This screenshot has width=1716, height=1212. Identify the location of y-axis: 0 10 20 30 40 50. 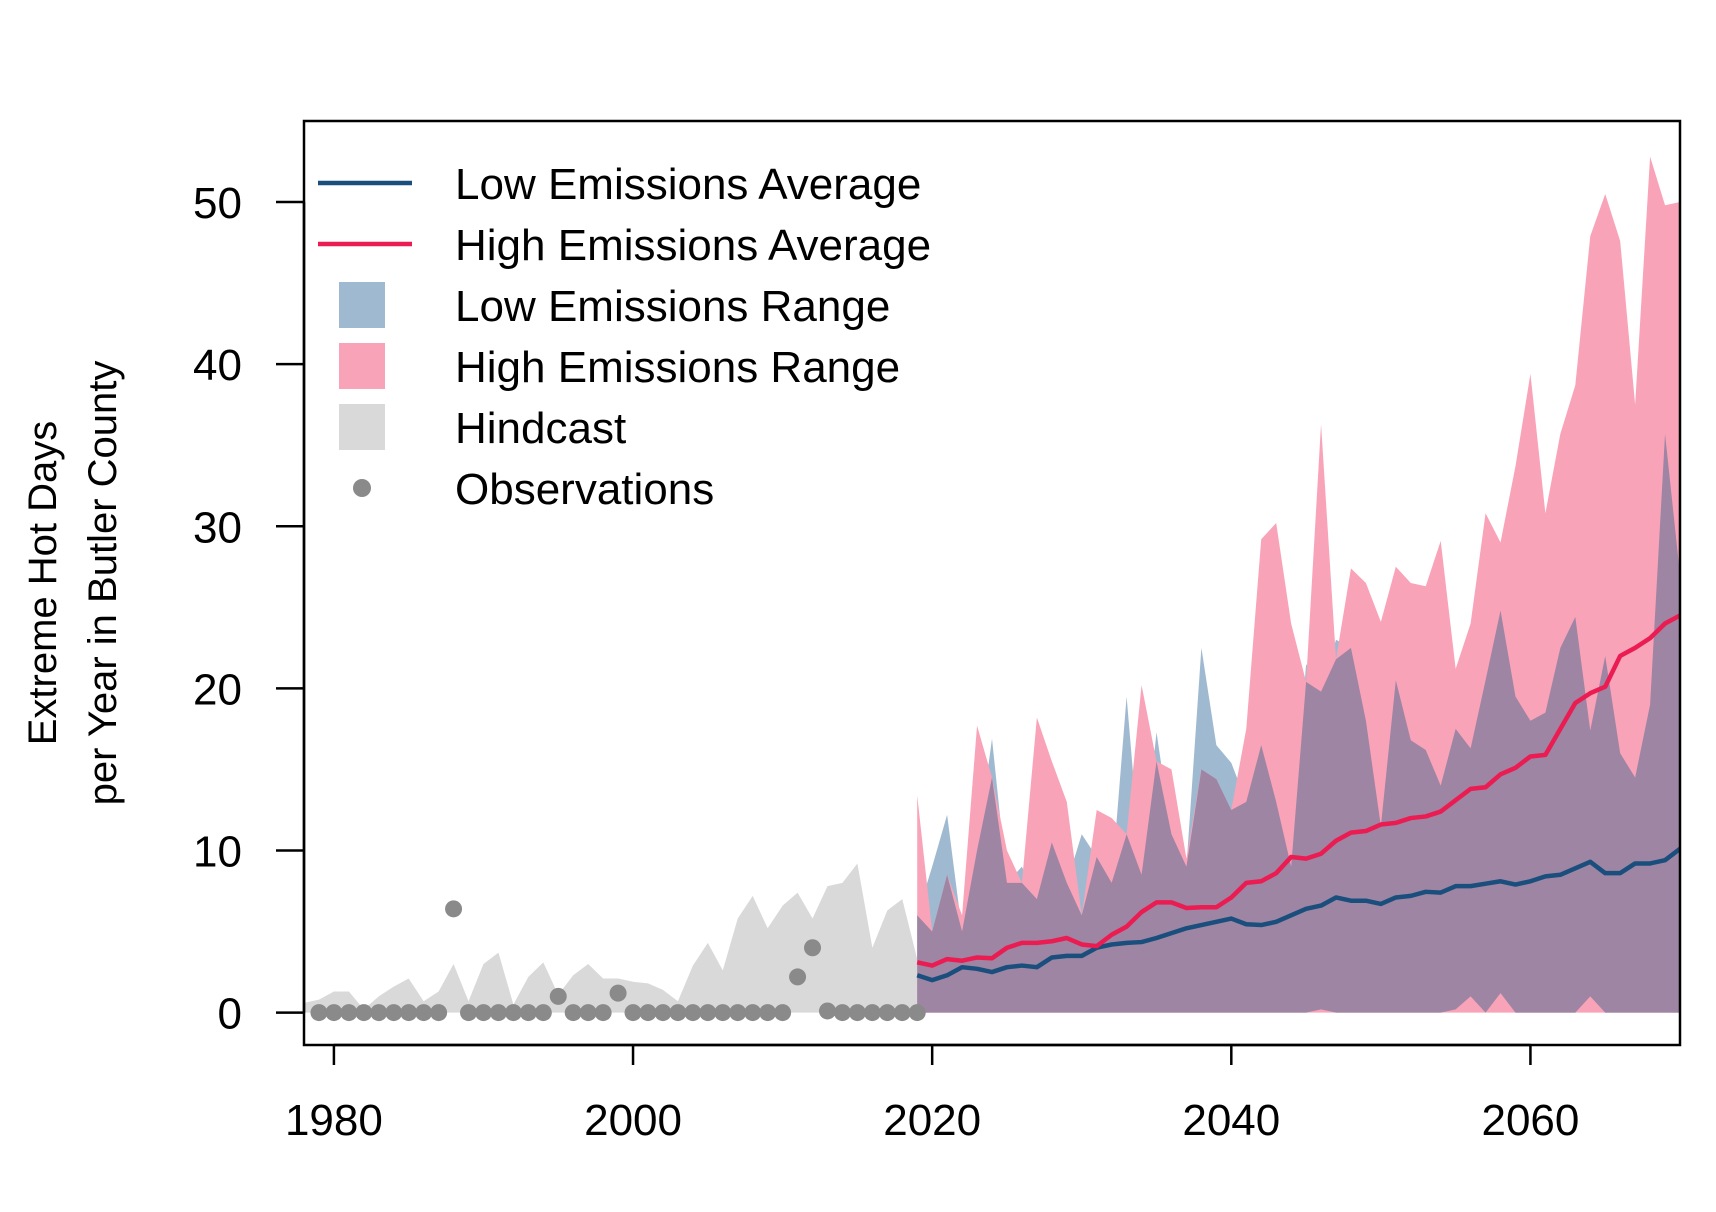
(249, 609).